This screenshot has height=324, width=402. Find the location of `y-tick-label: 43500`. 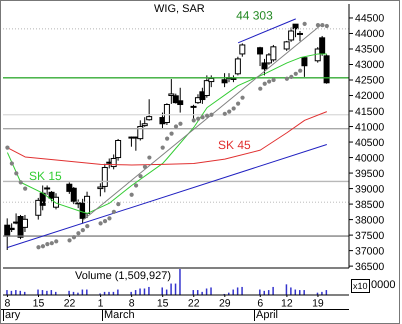

y-tick-label: 43500 is located at coordinates (369, 50).